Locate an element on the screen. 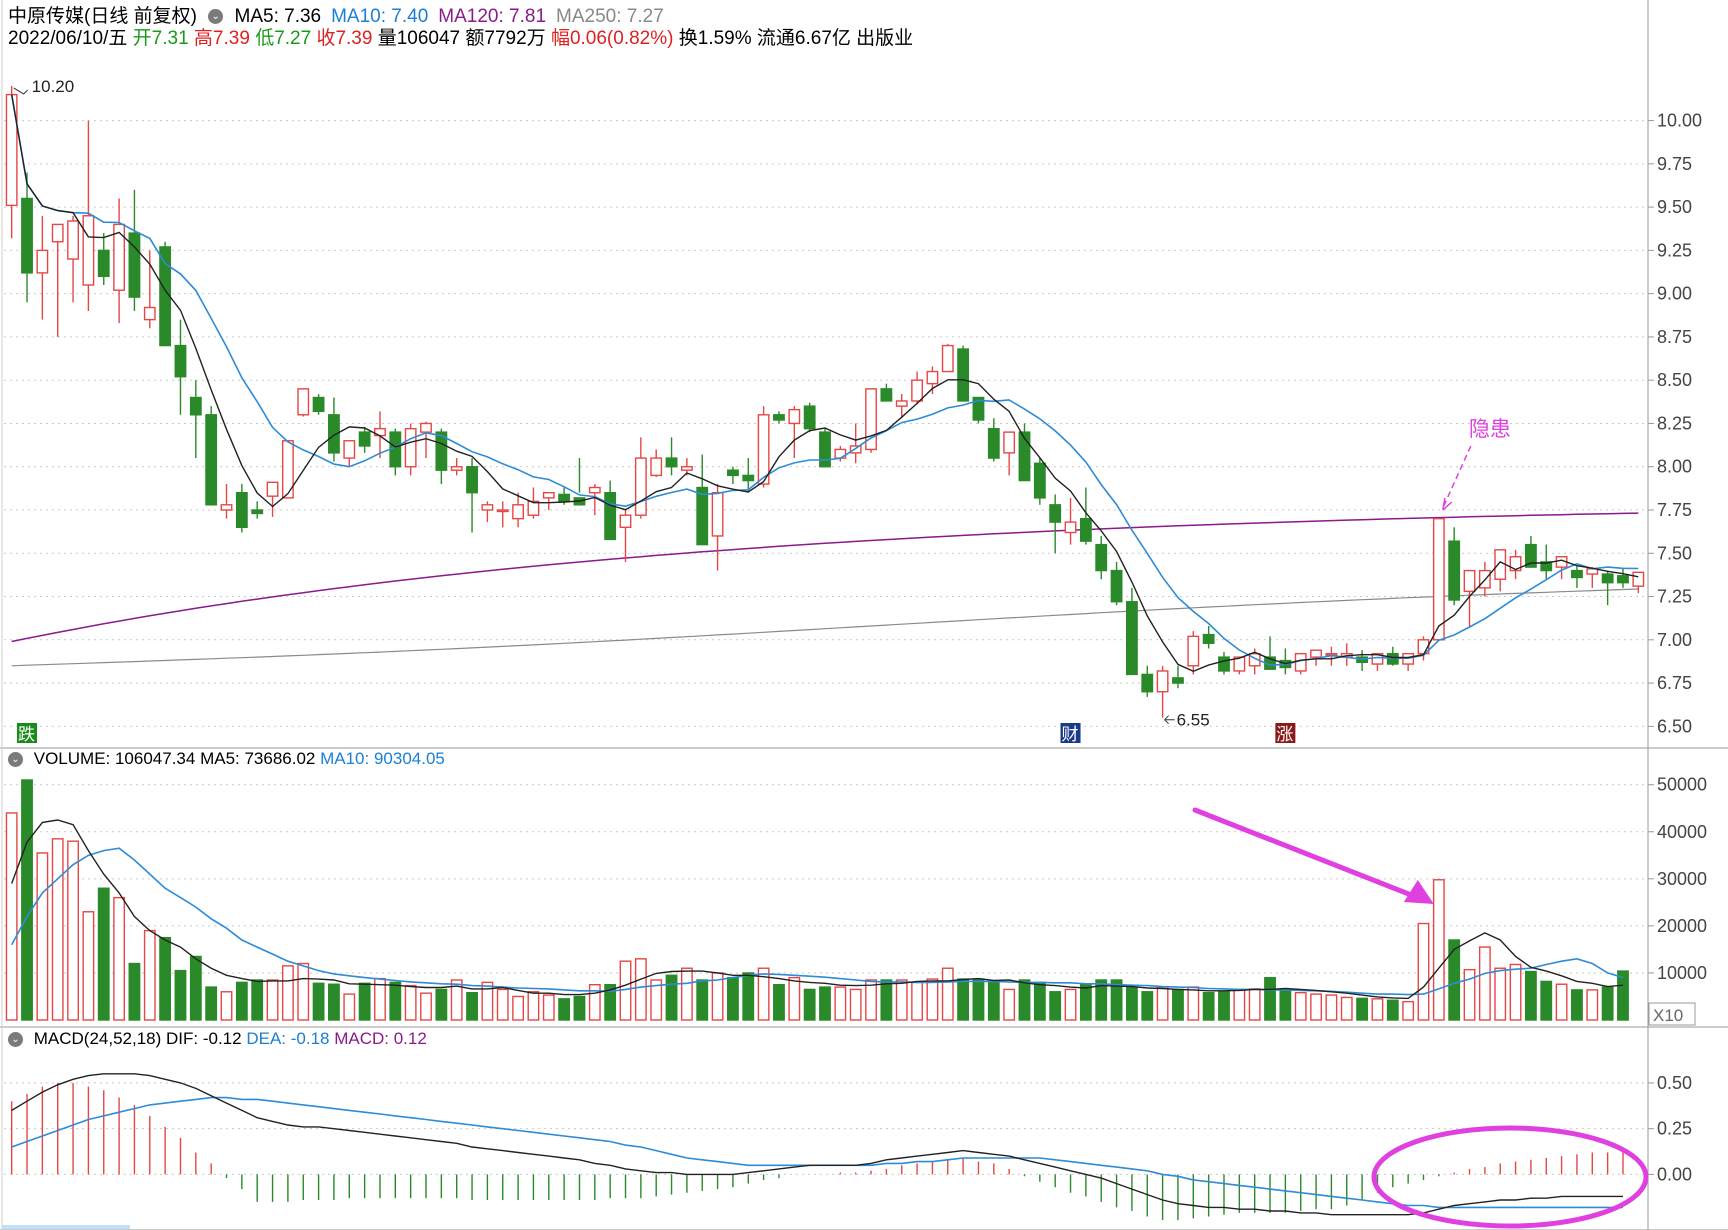 The height and width of the screenshot is (1230, 1728). event-badge-label: 涨 is located at coordinates (1284, 734).